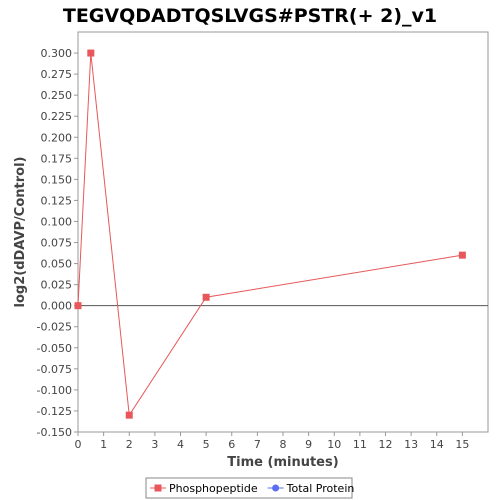  I want to click on legend: Phosphopeptide Total Protein, so click(250, 488).